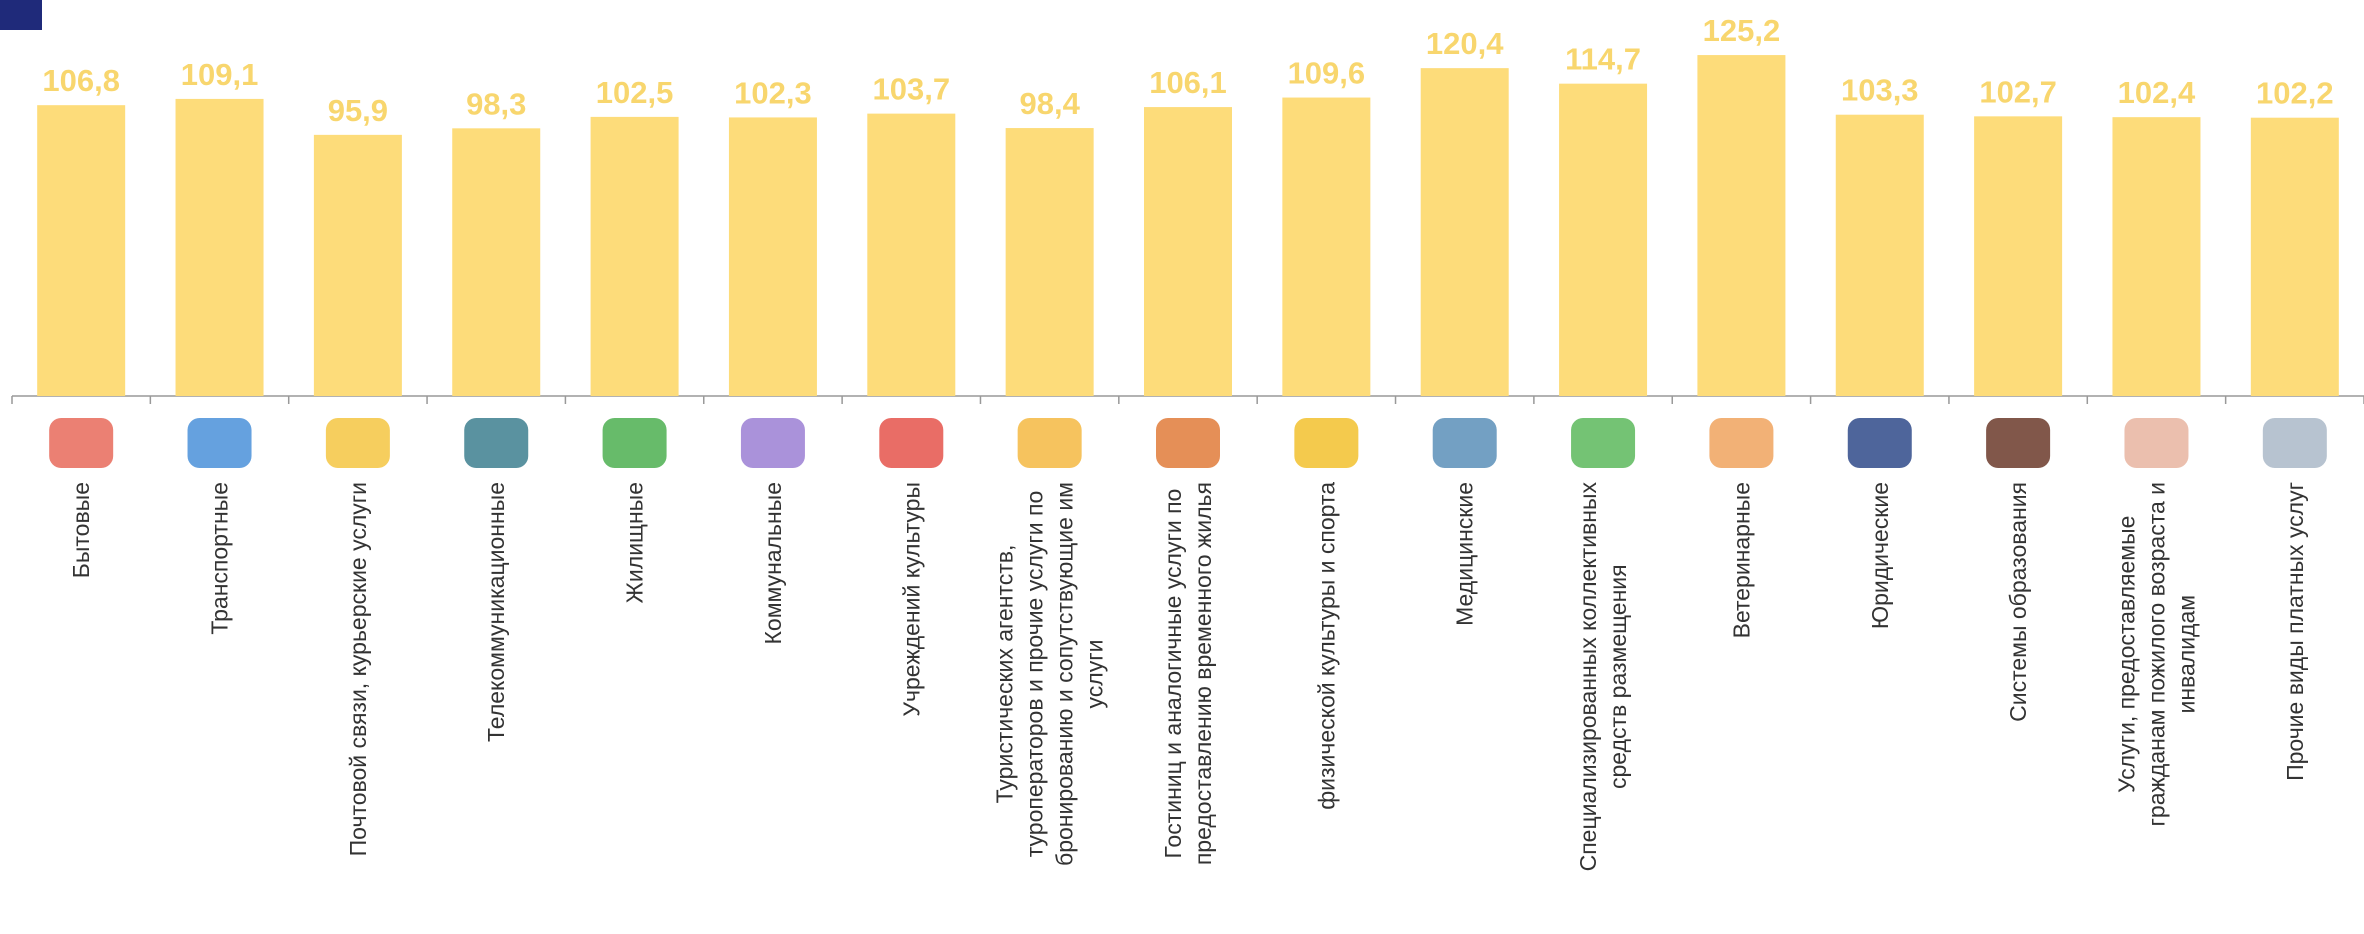 The image size is (2364, 934). What do you see at coordinates (496, 103) in the screenshot?
I see `value-label: 98,3` at bounding box center [496, 103].